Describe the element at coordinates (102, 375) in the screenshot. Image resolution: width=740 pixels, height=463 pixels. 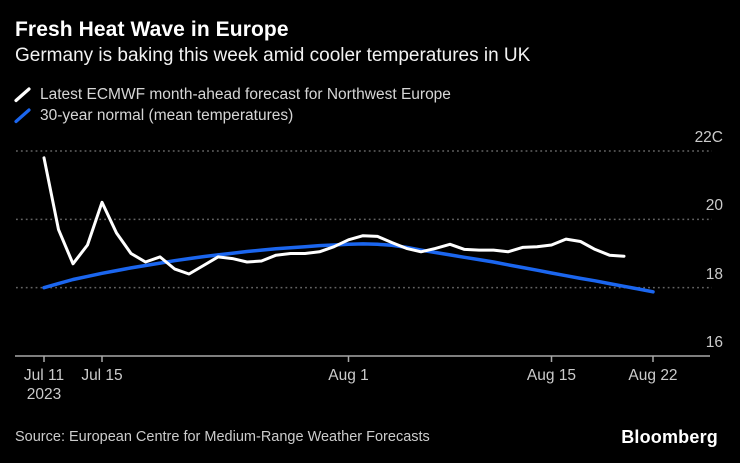
I see `x-axis-label: Jul 15` at that location.